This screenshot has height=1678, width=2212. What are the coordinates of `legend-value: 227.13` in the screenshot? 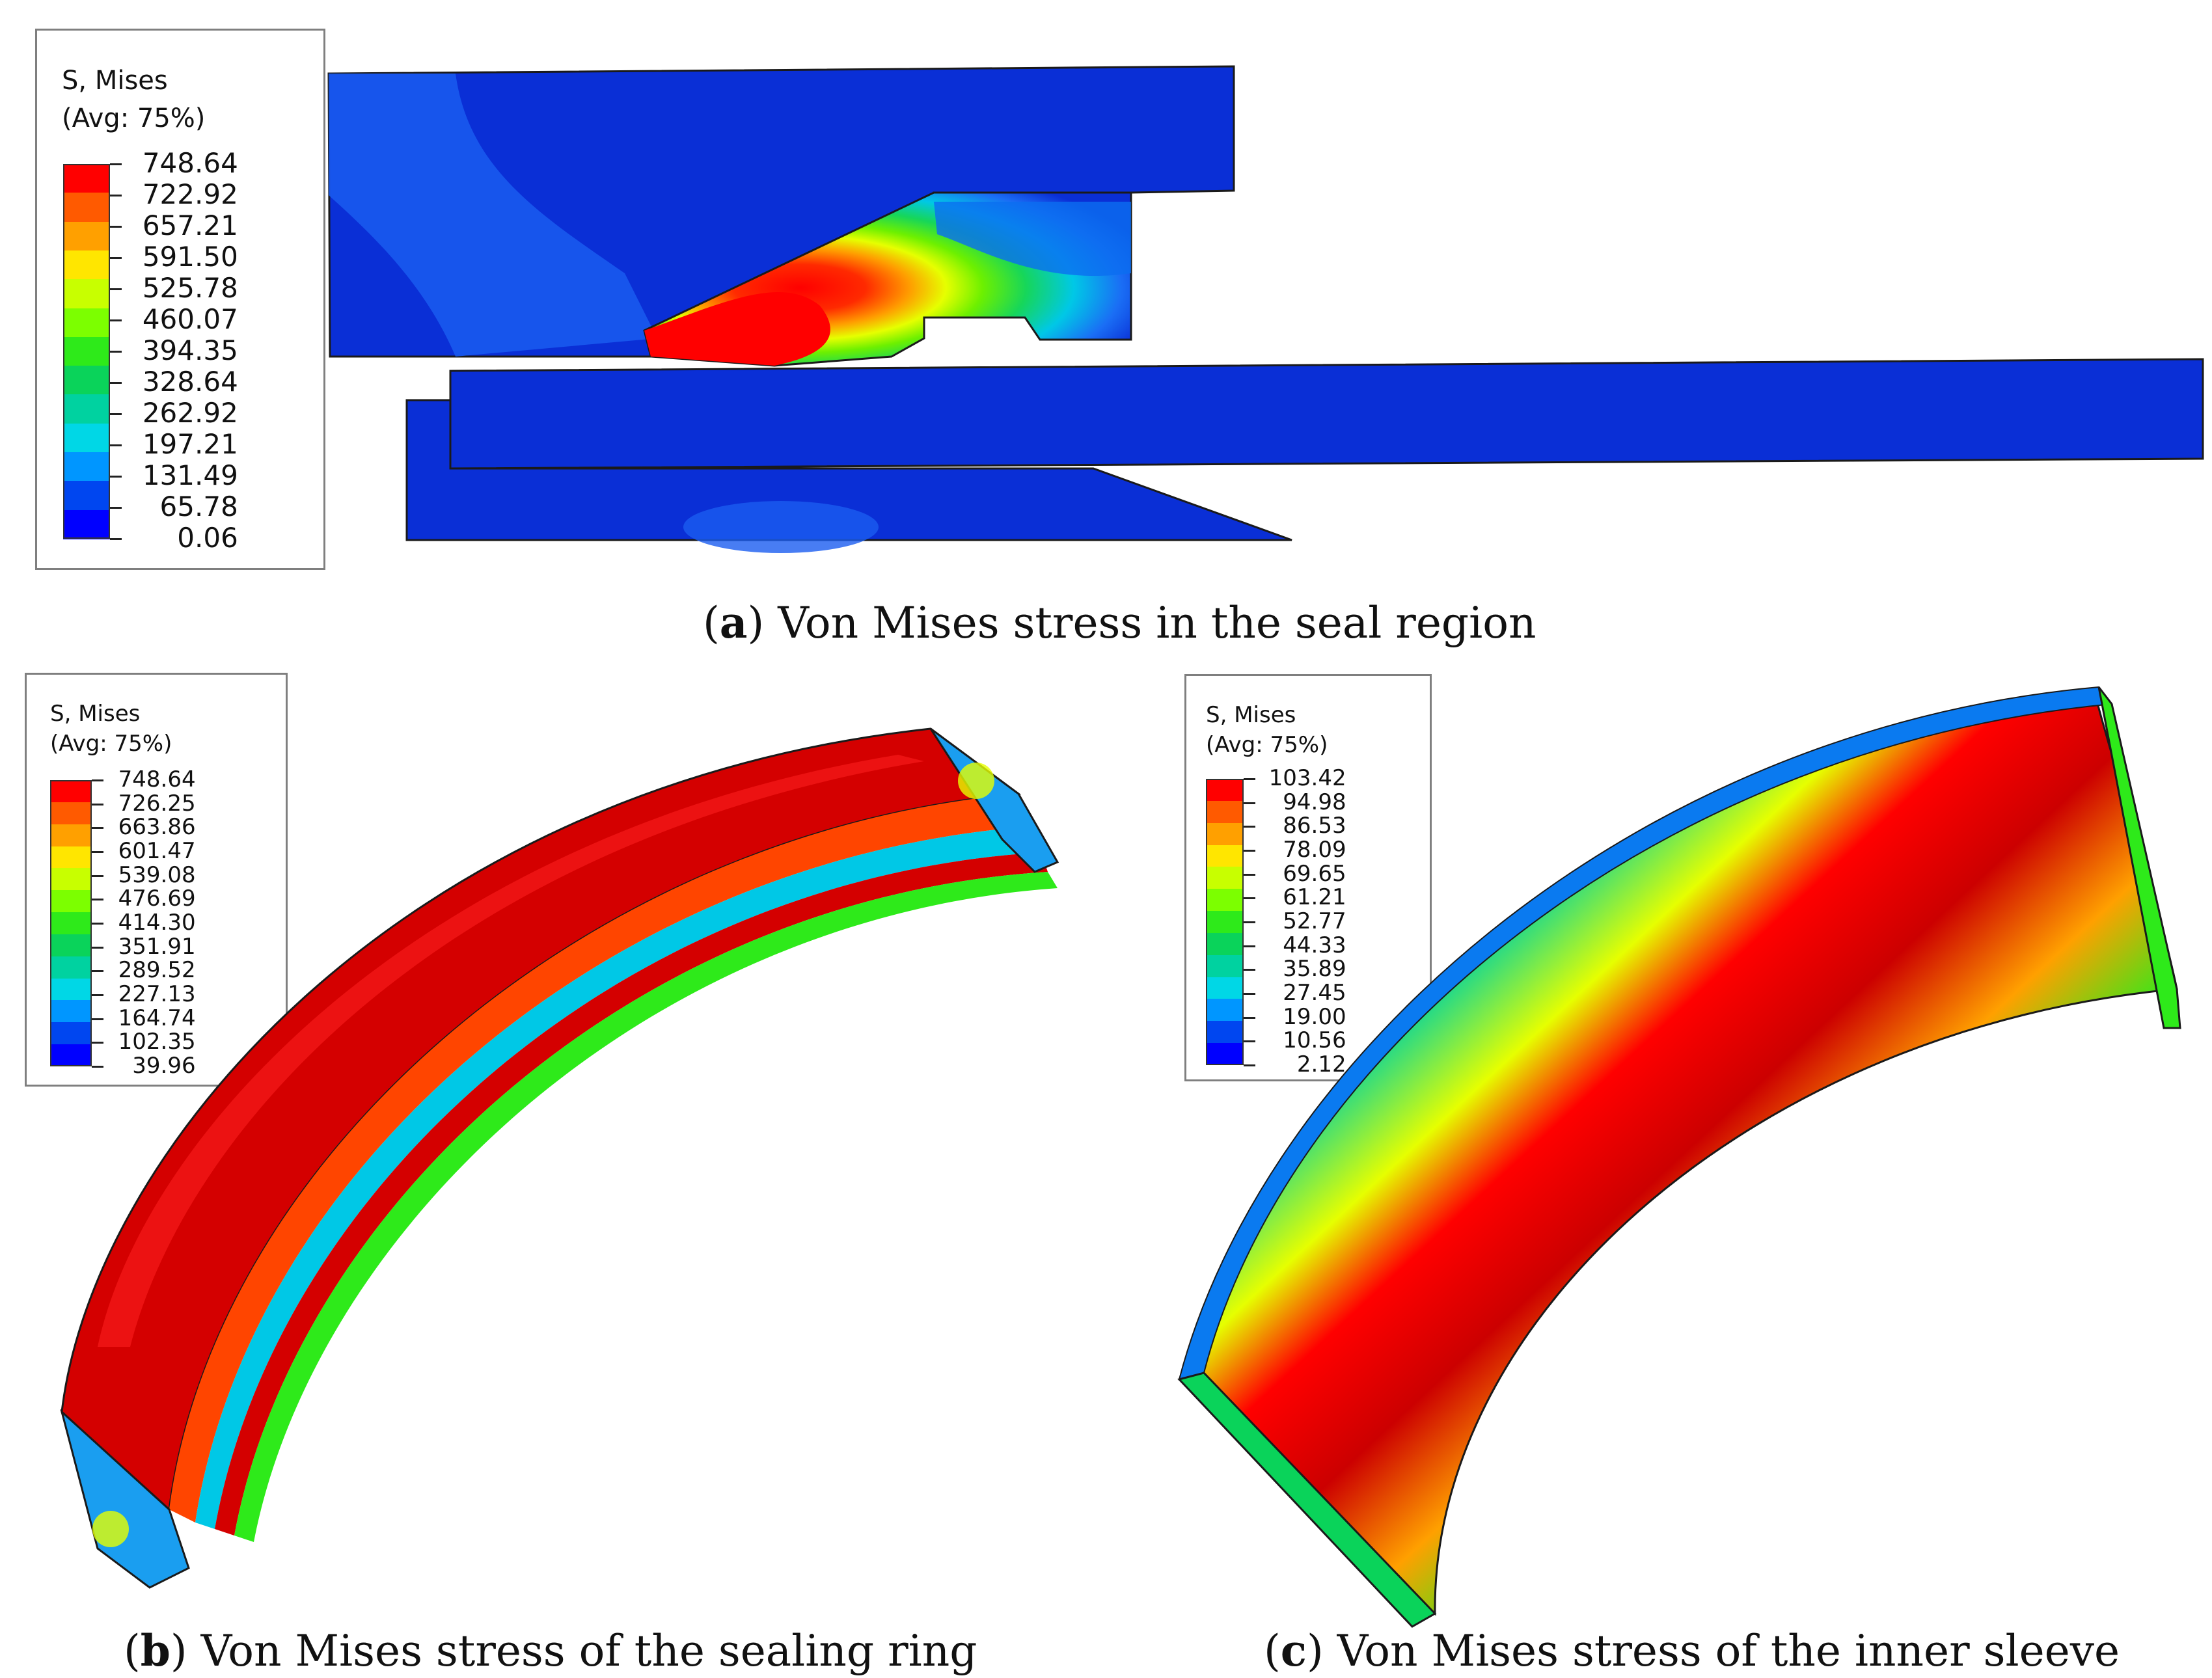 It's located at (157, 994).